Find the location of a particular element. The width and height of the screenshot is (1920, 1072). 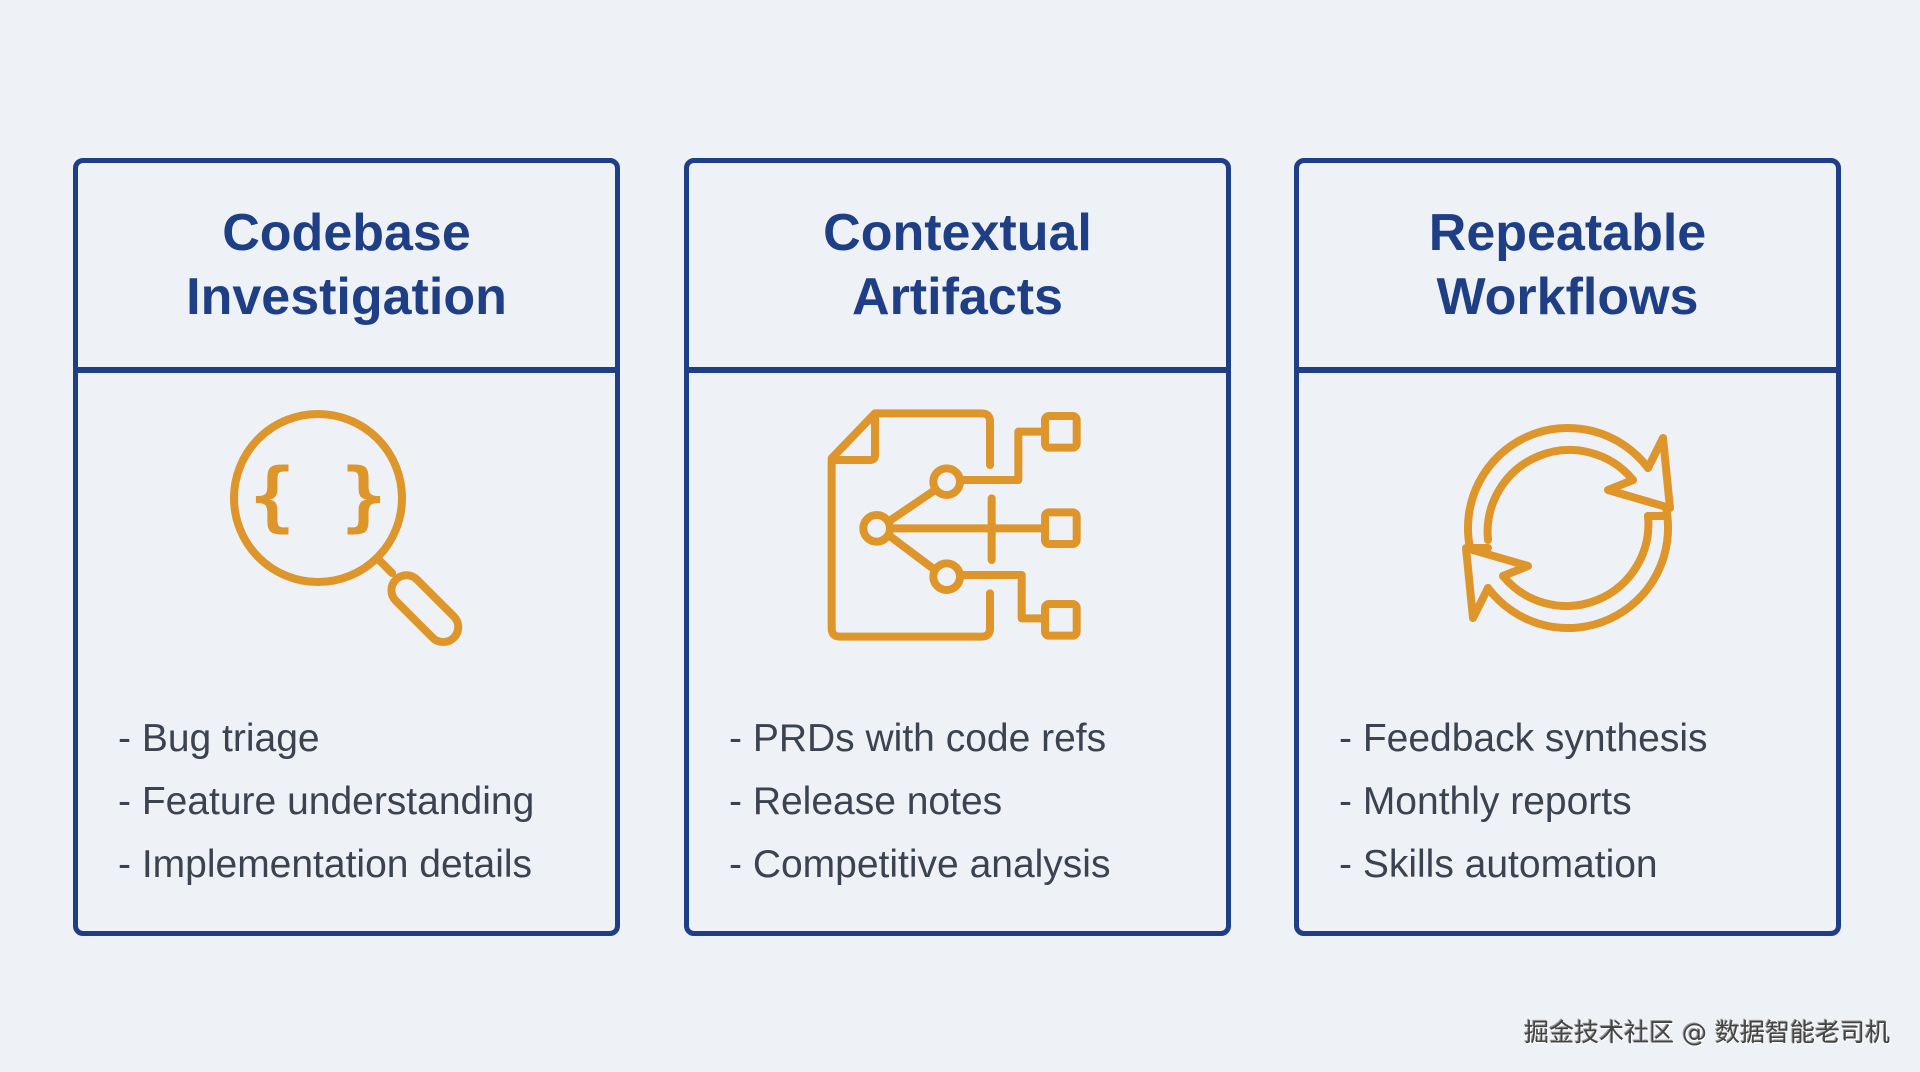

card-header: Contextual Artifacts is located at coordinates (957, 268).